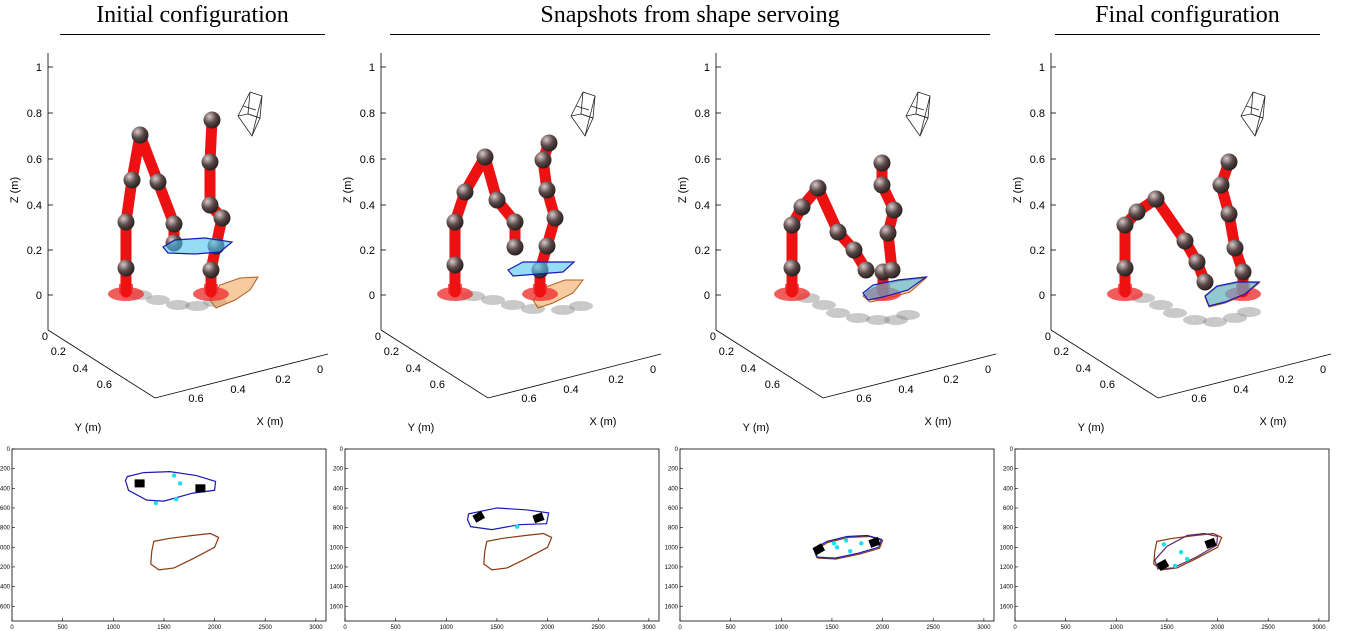 The image size is (1346, 631). I want to click on z-tick-label: 0.8, so click(1037, 114).